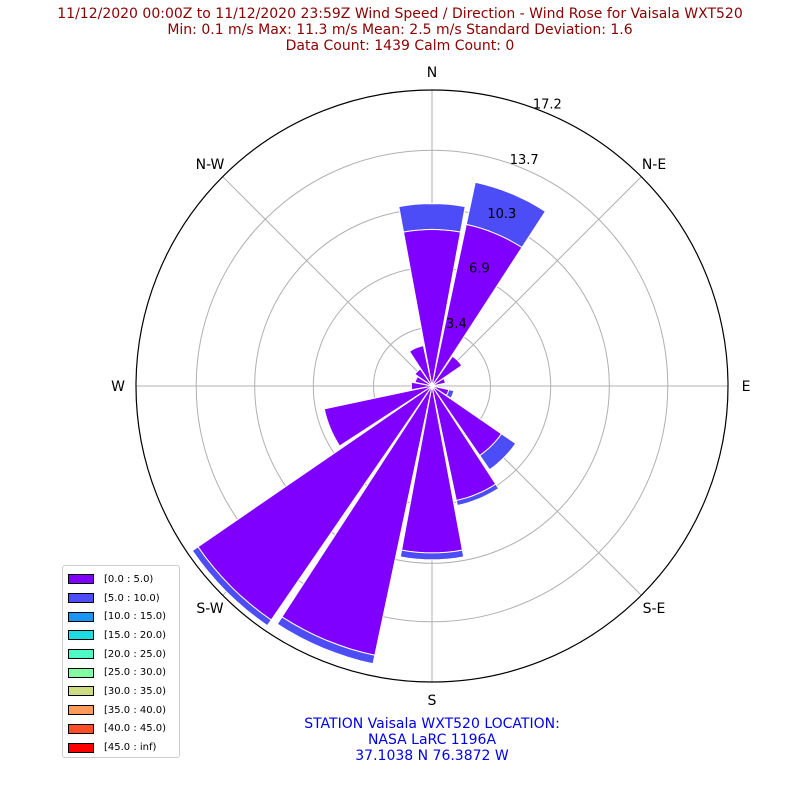  I want to click on radial-tick-label: 10.3, so click(501, 214).